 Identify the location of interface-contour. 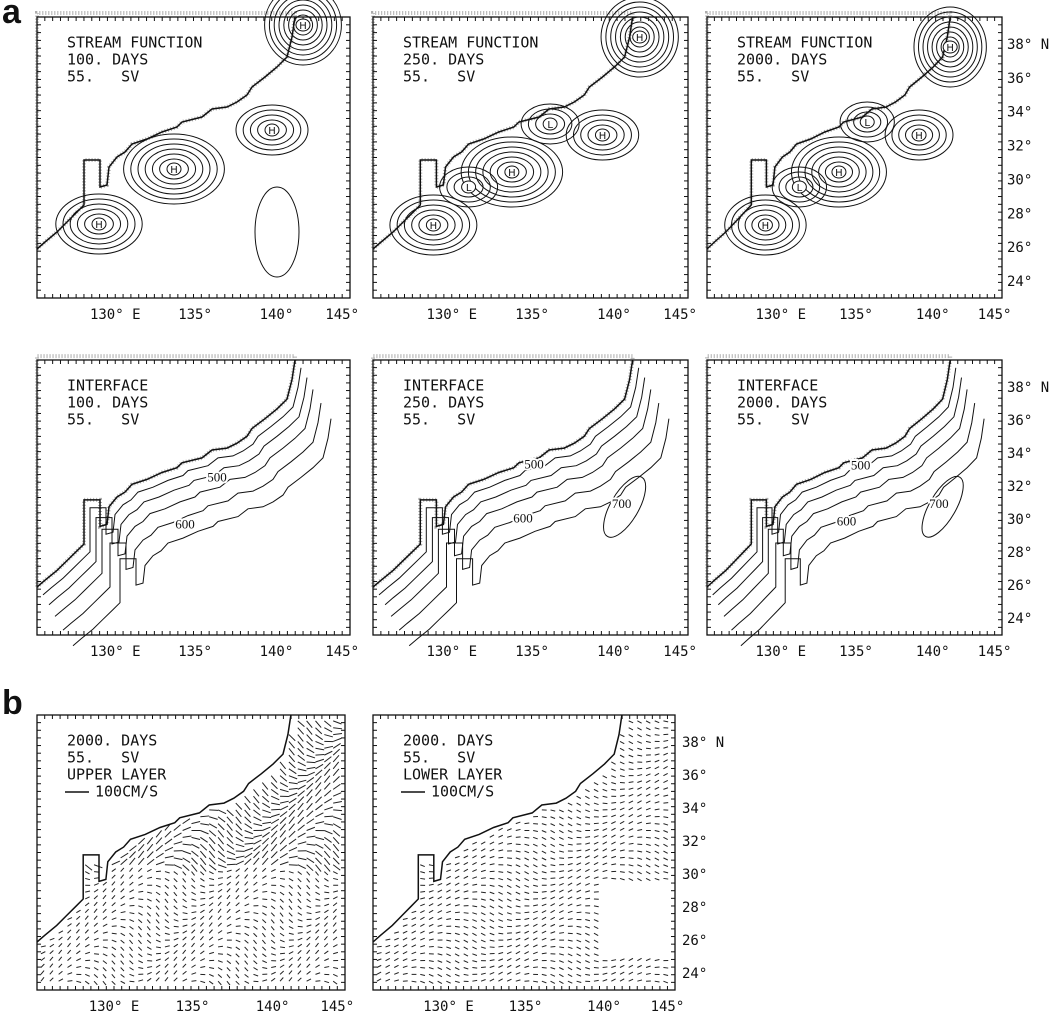
(178, 491).